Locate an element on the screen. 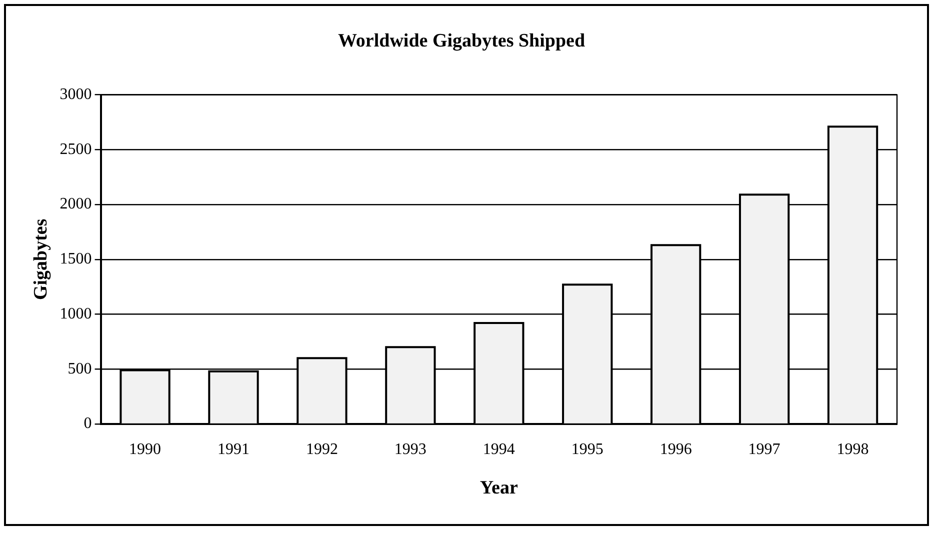  y-tick-label: 2000 is located at coordinates (76, 204).